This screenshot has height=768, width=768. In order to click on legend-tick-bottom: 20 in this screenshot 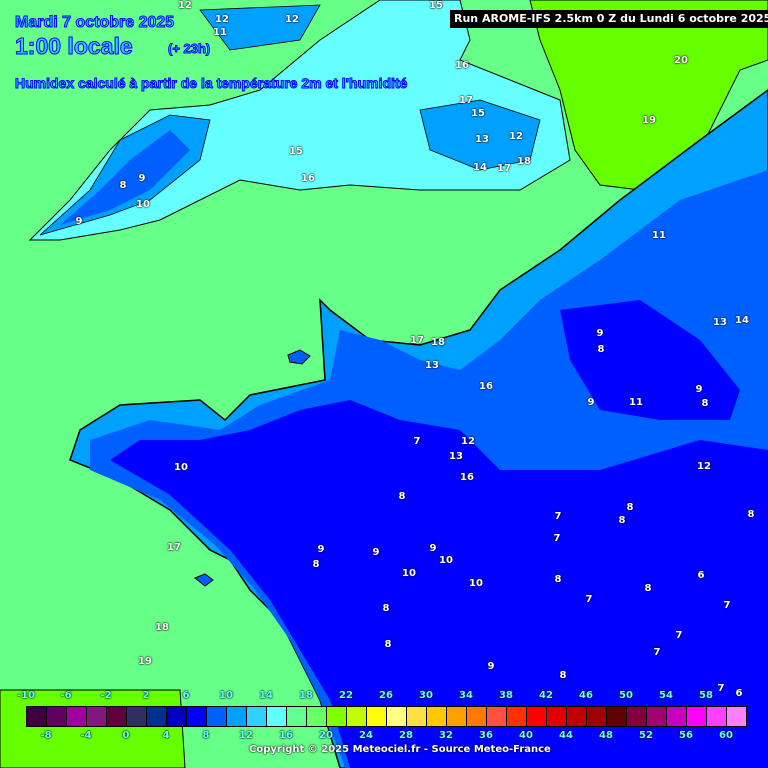, I will do `click(326, 735)`.